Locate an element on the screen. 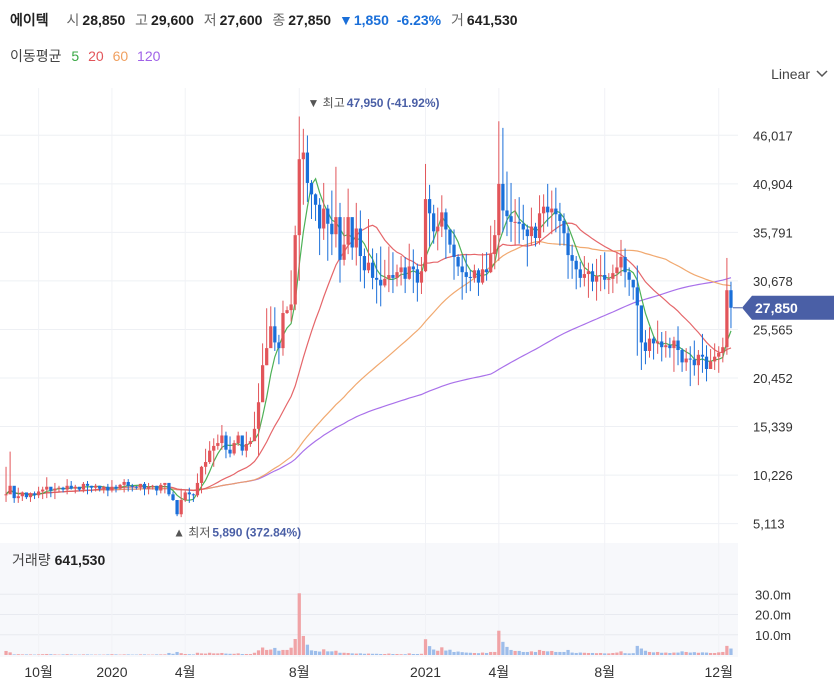 The width and height of the screenshot is (834, 697). scale-selector: Linear is located at coordinates (799, 74).